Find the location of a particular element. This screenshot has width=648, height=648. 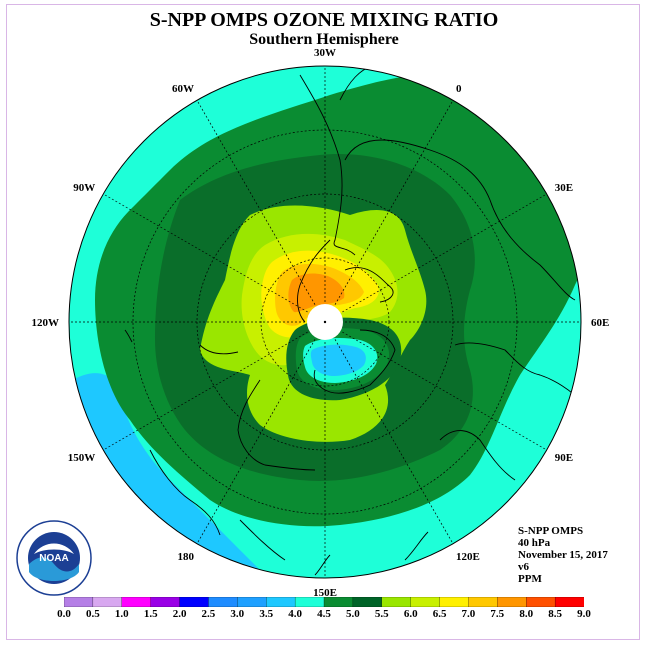

colorbar-tick-label: 4.5 is located at coordinates (324, 614).